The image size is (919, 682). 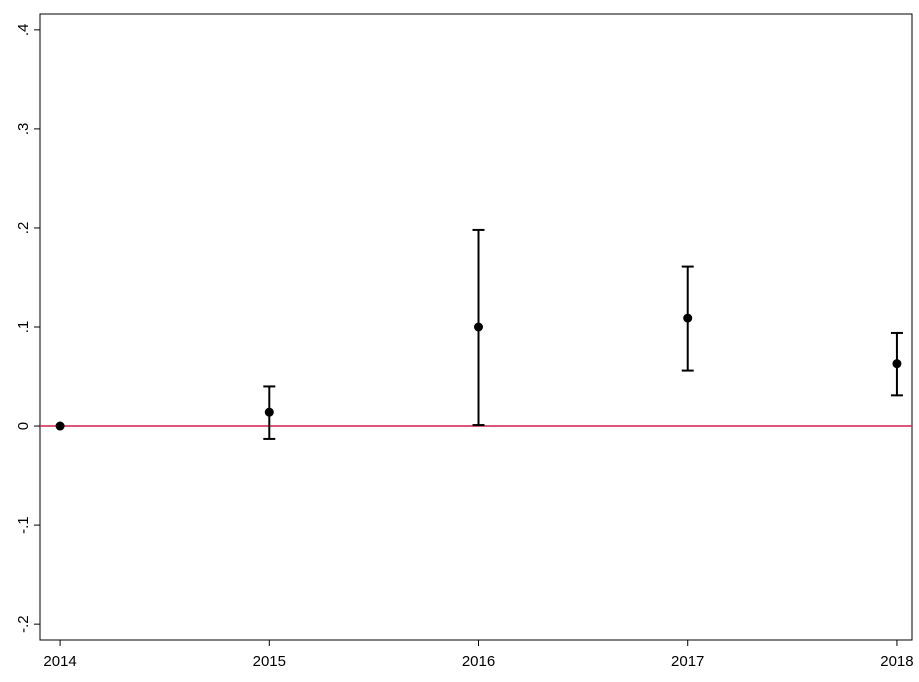 What do you see at coordinates (23, 327) in the screenshot?
I see `y-tick-label: .1` at bounding box center [23, 327].